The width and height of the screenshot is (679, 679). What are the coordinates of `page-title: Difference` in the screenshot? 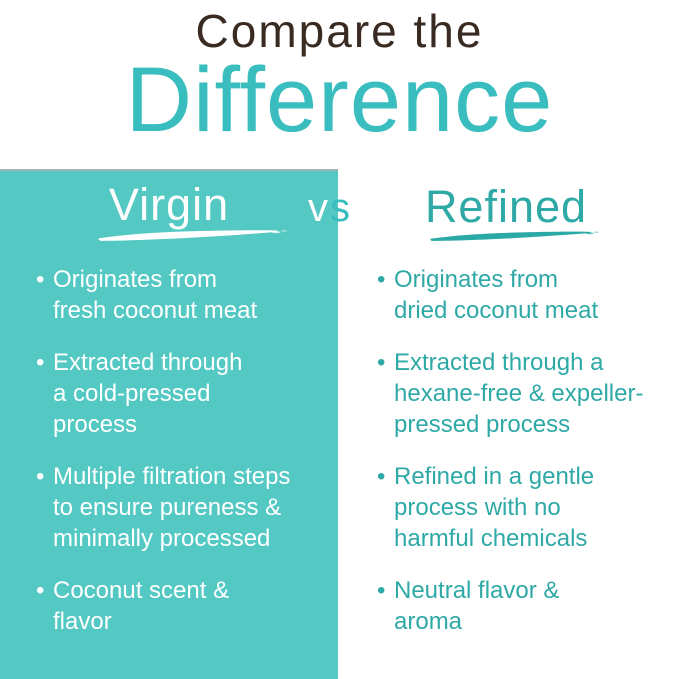 It's located at (339, 100).